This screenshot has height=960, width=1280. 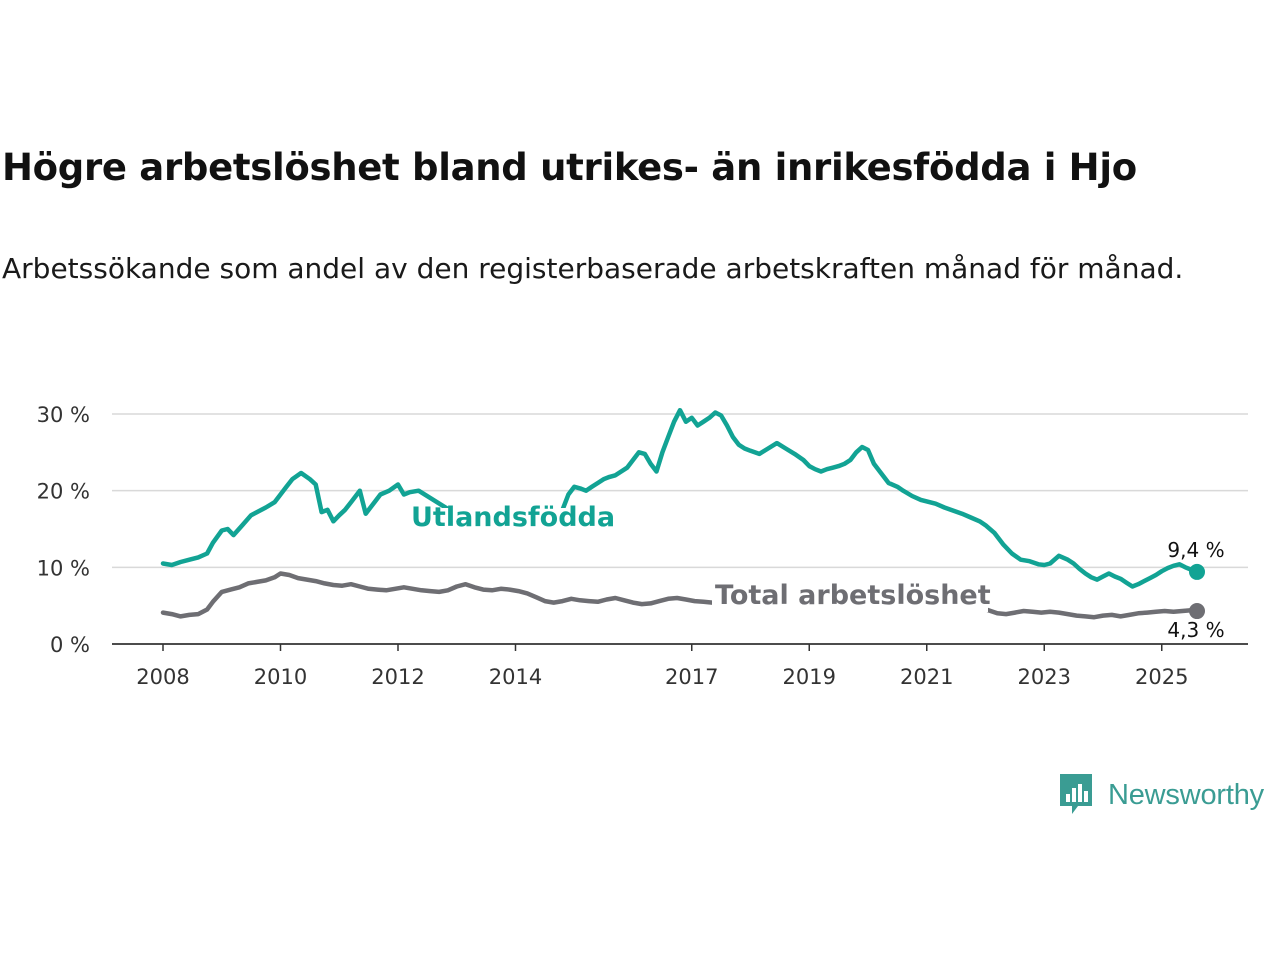 I want to click on x-tick-label: 2010, so click(x=280, y=677).